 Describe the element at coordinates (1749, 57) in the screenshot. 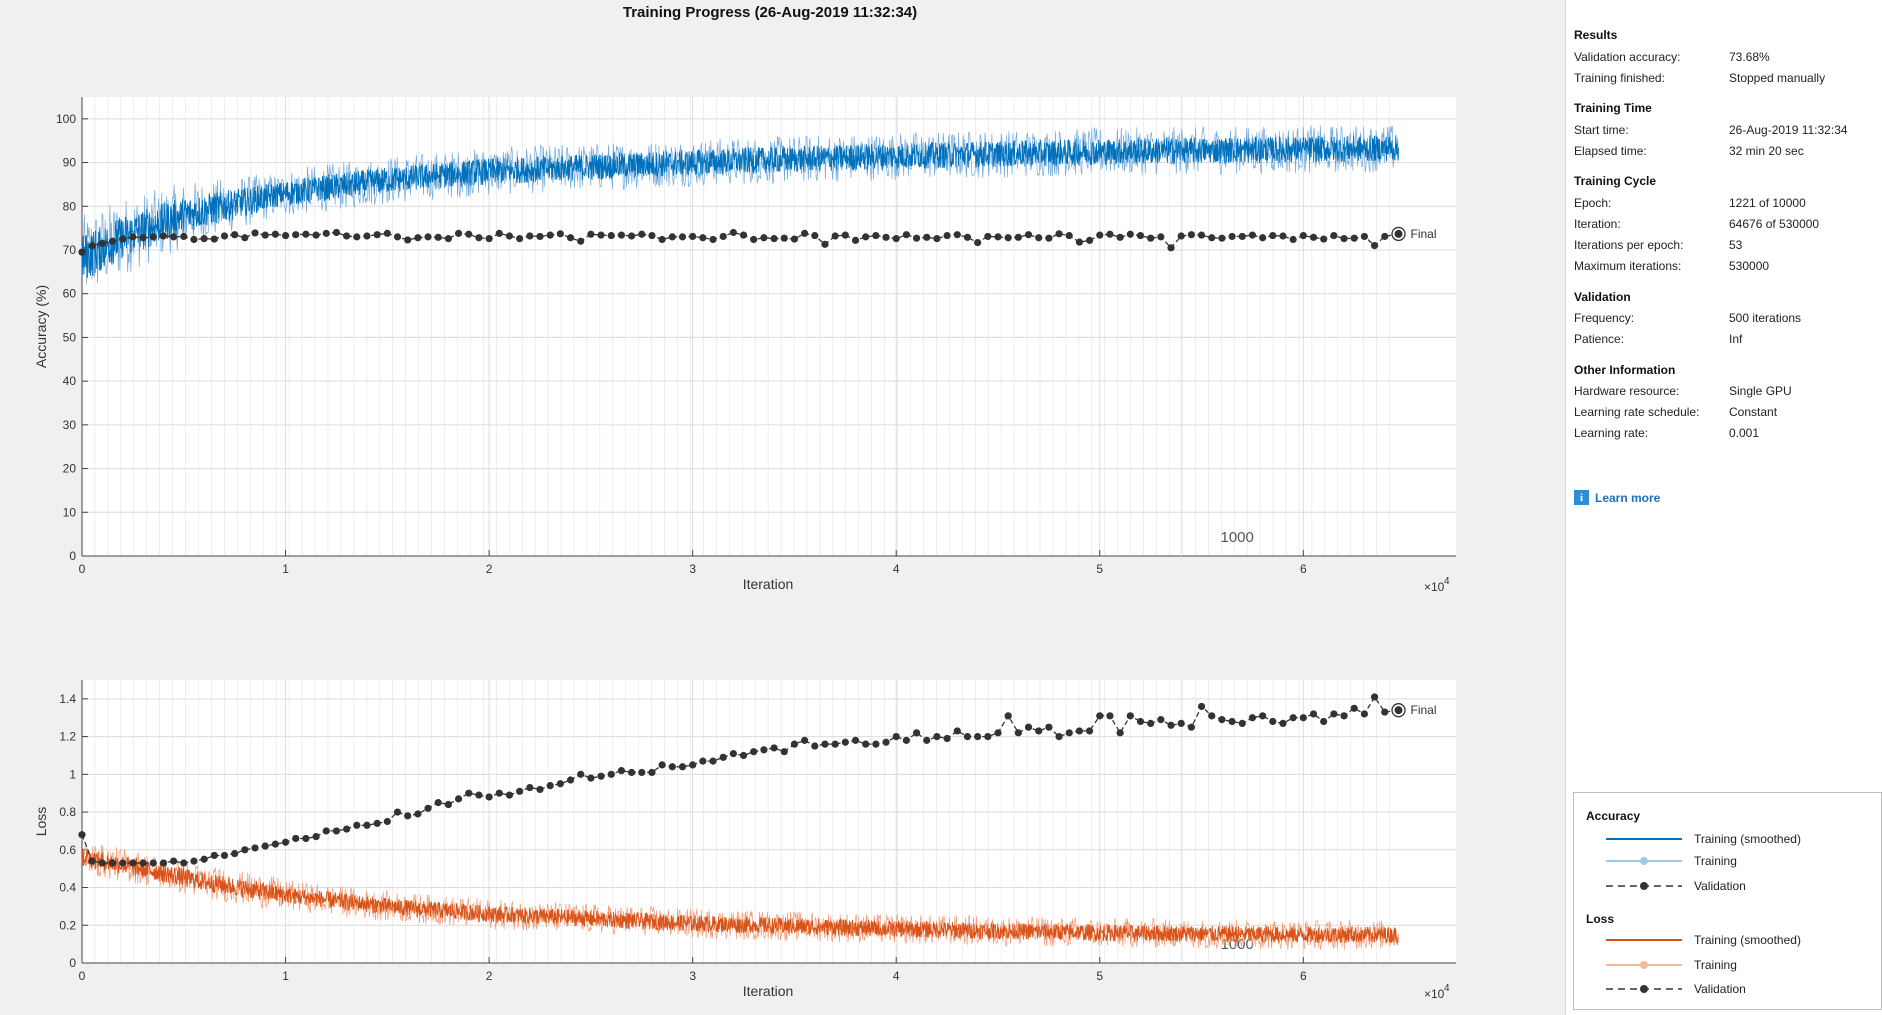

I see `validation-accuracy-value: 73.68%` at that location.